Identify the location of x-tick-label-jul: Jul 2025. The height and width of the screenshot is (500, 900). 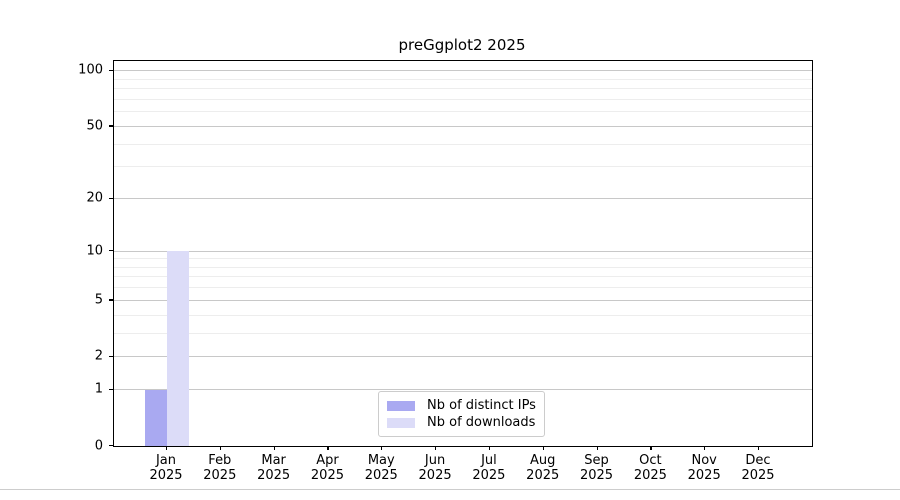
(489, 468).